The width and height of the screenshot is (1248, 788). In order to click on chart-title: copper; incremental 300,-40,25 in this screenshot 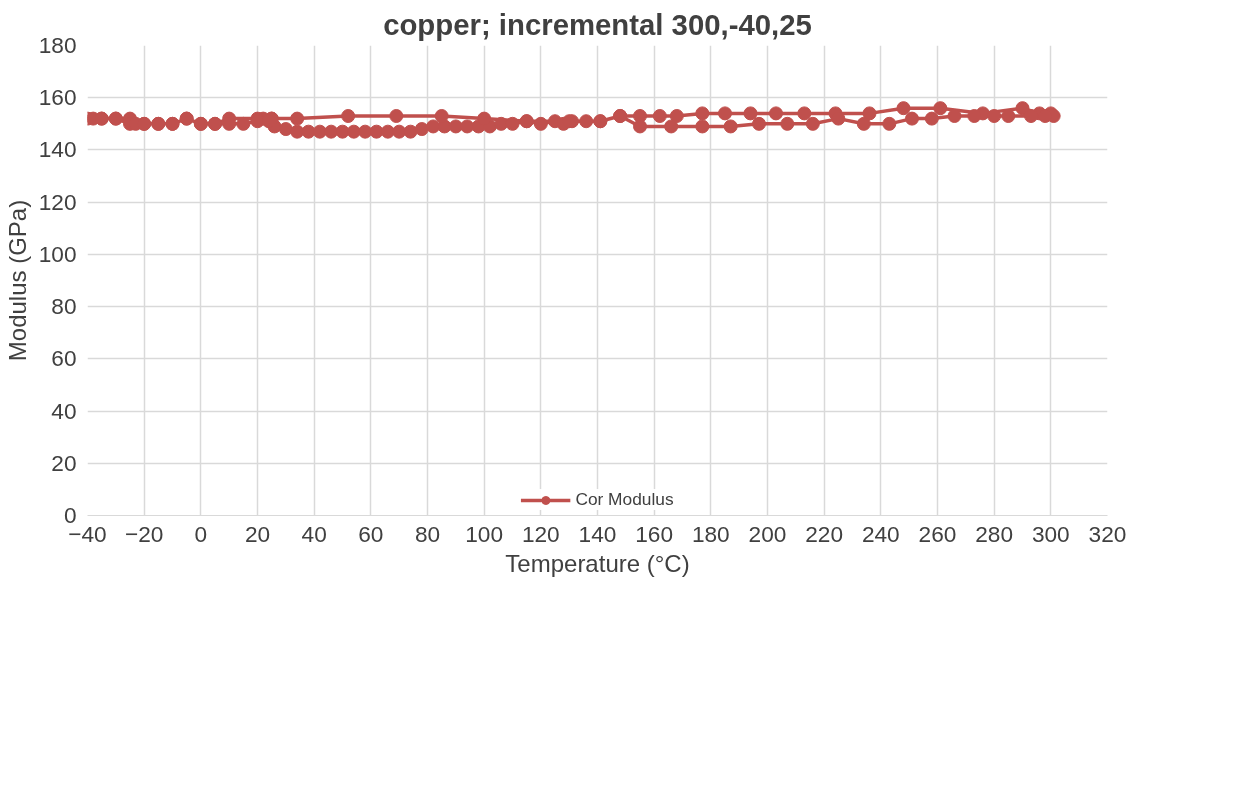, I will do `click(597, 24)`.